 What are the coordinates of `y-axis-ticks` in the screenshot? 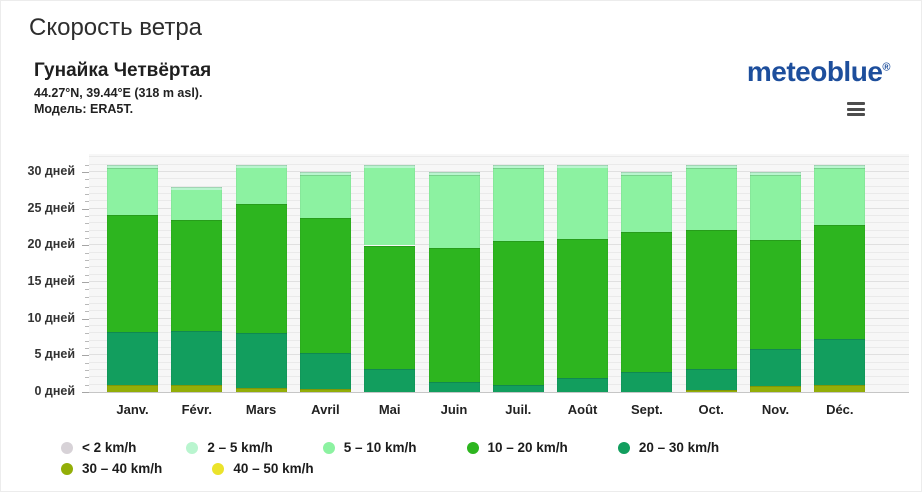 It's located at (84, 273).